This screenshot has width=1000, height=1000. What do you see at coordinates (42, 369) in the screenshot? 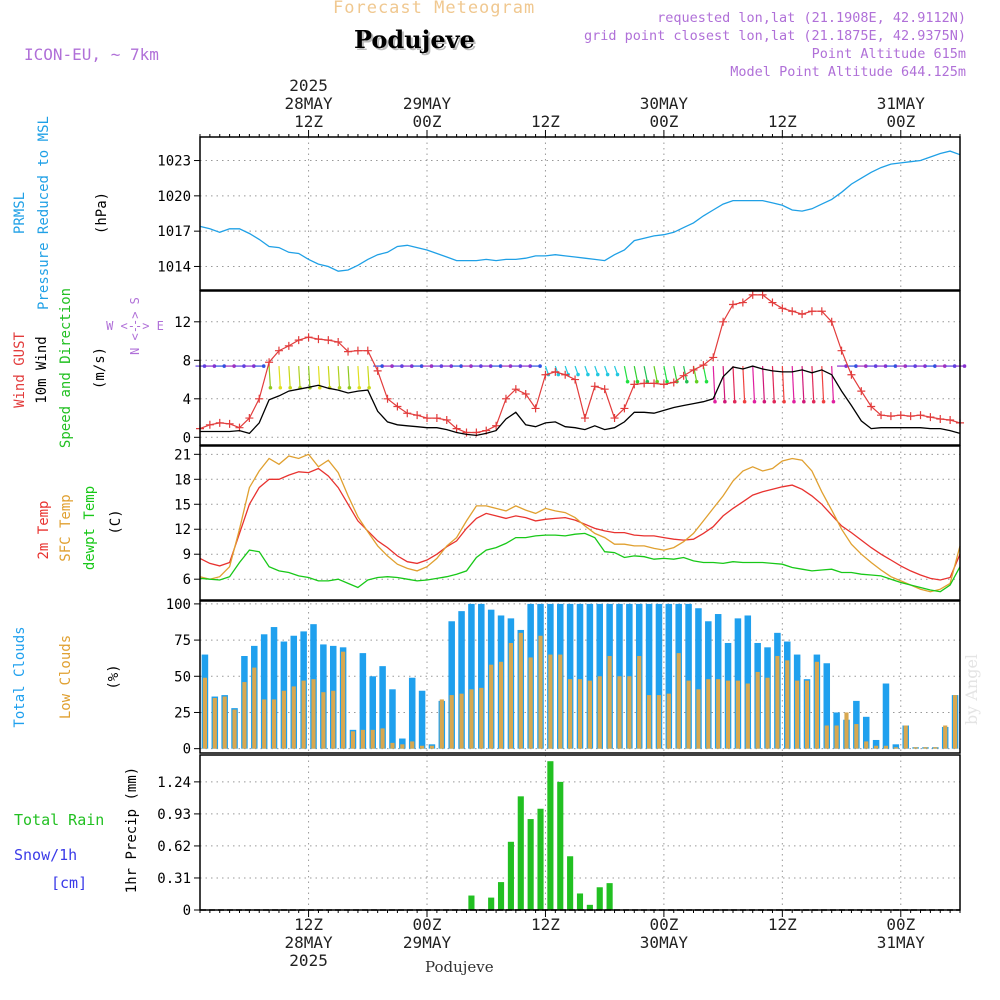
I see `wind-10m-label: 10m Wind` at bounding box center [42, 369].